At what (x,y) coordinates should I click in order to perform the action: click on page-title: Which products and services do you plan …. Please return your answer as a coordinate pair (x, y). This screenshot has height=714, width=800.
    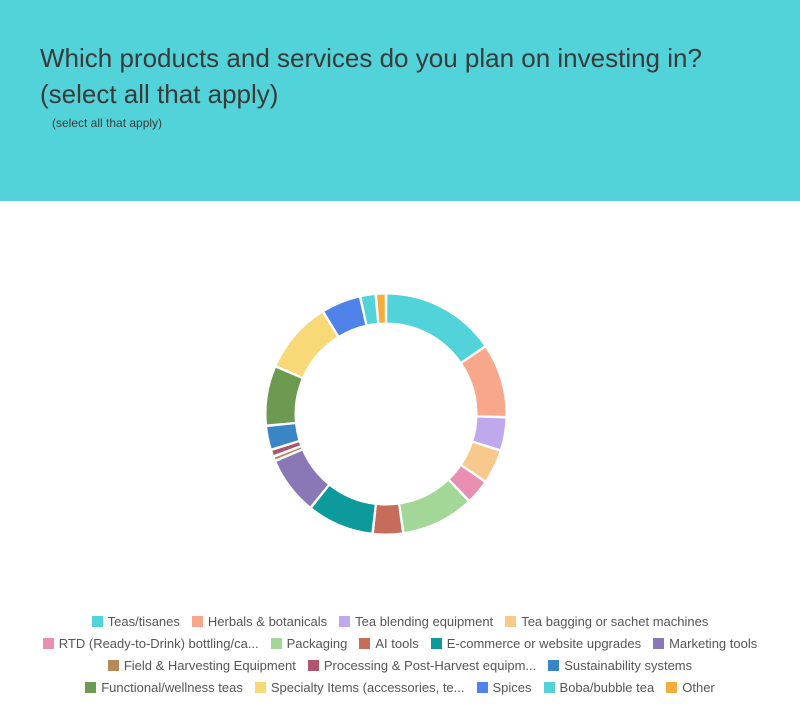
    Looking at the image, I should click on (371, 76).